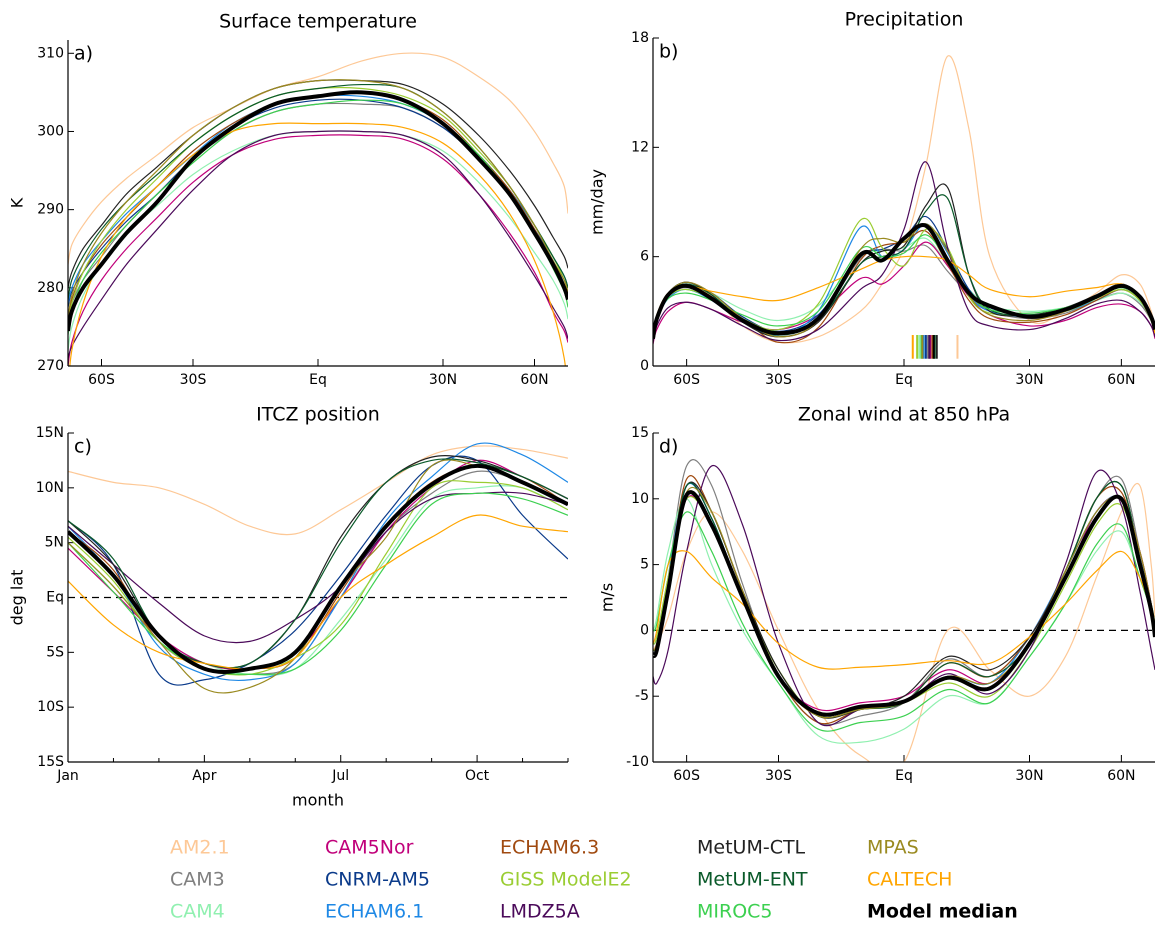 This screenshot has height=927, width=1156. I want to click on y-tick-label: 15N, so click(50, 433).